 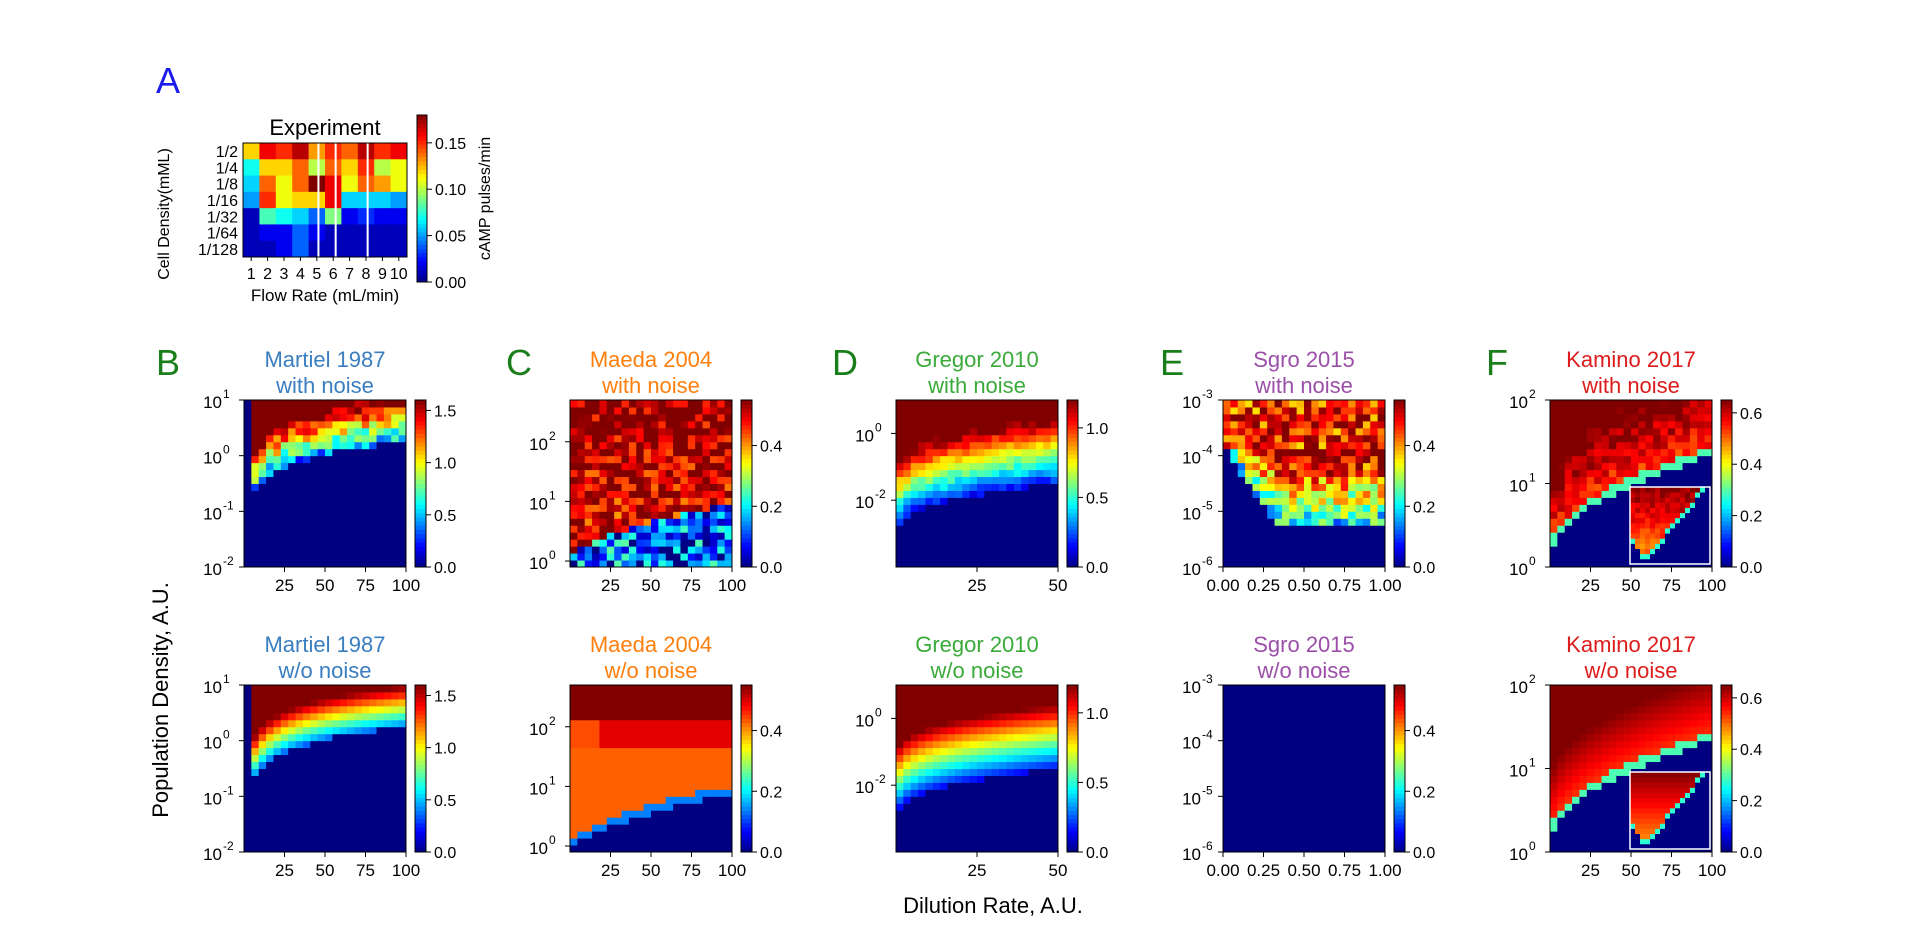 What do you see at coordinates (746, 792) in the screenshot?
I see `panel-C2-colorbar-step` at bounding box center [746, 792].